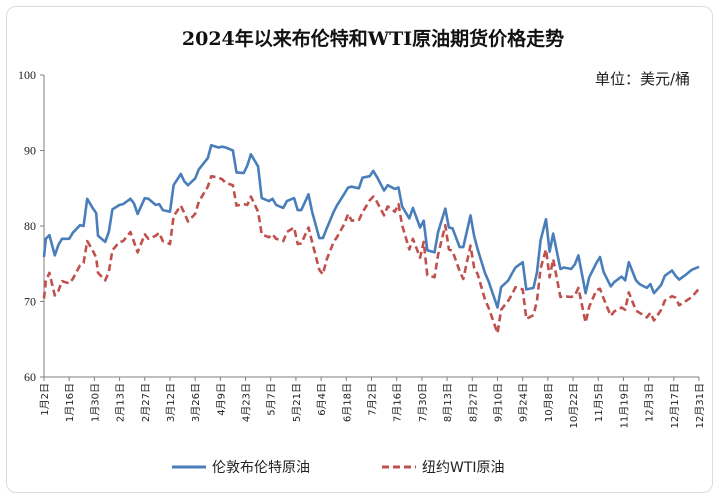 The image size is (719, 499). What do you see at coordinates (221, 399) in the screenshot?
I see `x-tick-label: 4月9日` at bounding box center [221, 399].